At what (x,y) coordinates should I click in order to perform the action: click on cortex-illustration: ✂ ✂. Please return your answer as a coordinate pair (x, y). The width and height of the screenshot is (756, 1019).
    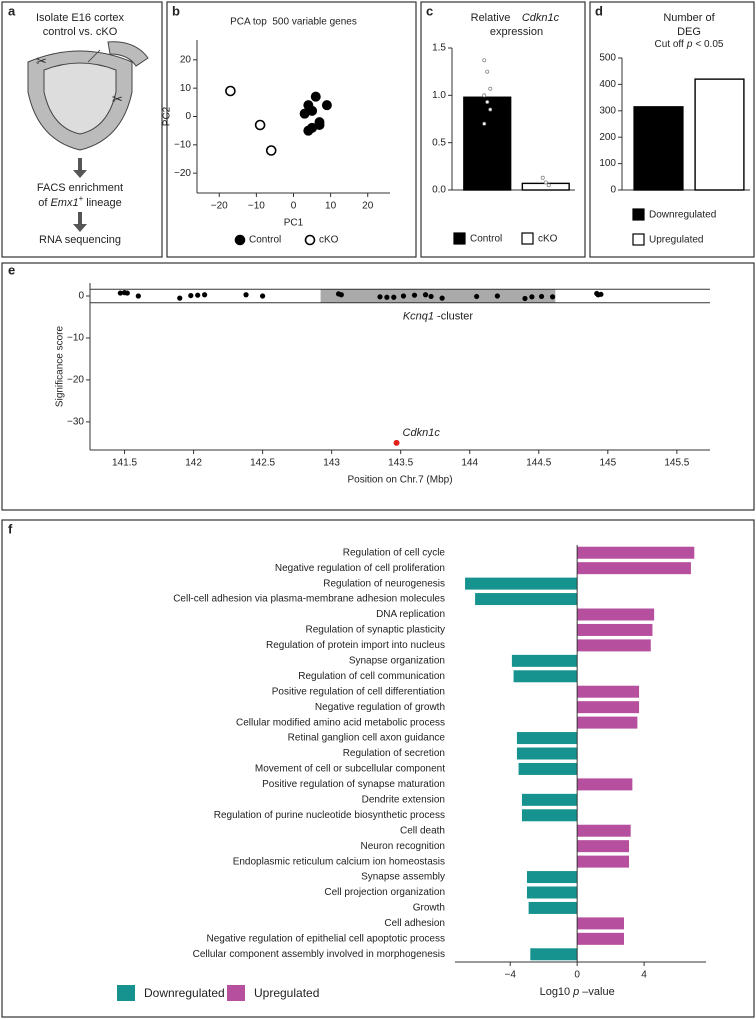
    Looking at the image, I should click on (88, 136).